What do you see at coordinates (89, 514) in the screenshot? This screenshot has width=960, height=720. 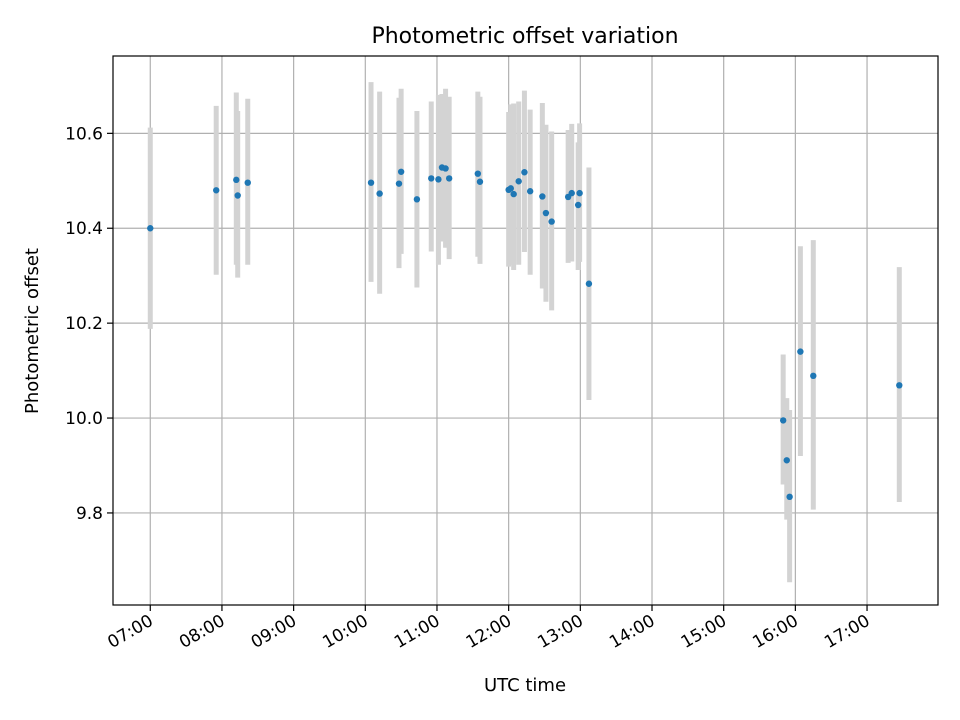 I see `y-tick-label: 9.8` at bounding box center [89, 514].